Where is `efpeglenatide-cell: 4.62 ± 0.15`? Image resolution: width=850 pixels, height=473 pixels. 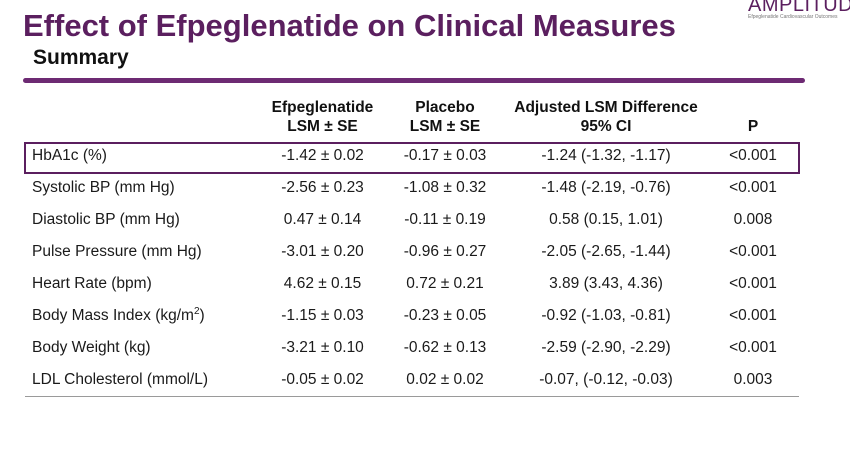
efpeglenatide-cell: 4.62 ± 0.15 is located at coordinates (322, 283).